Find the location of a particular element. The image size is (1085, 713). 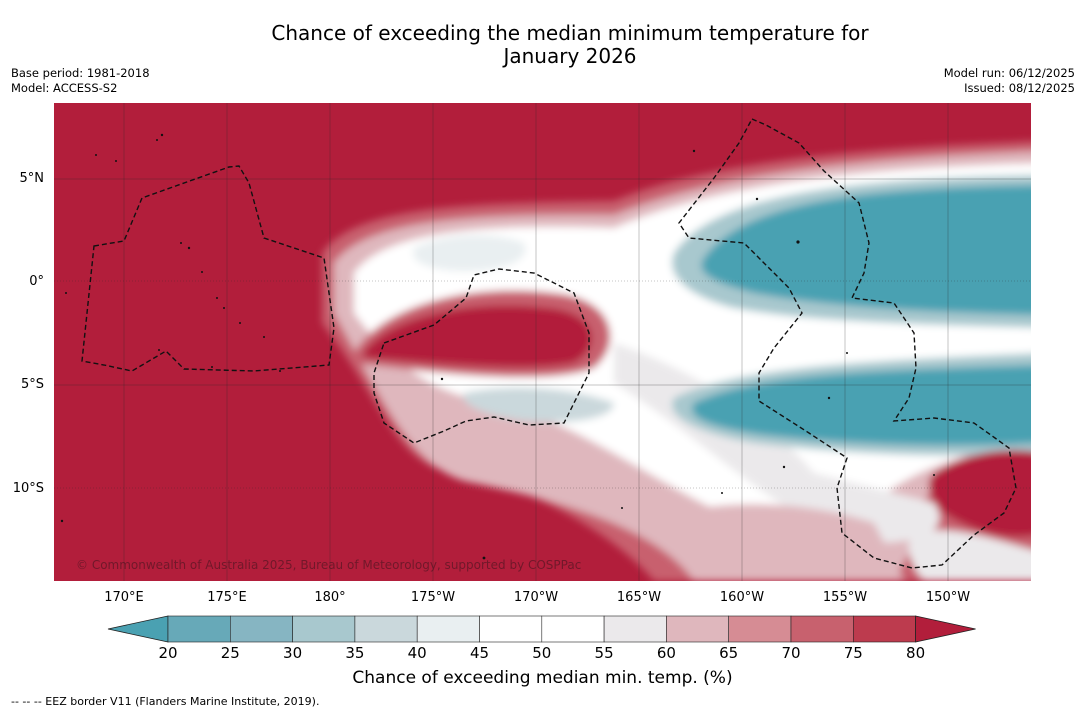

colorbar-tick-label: 80 is located at coordinates (916, 653).